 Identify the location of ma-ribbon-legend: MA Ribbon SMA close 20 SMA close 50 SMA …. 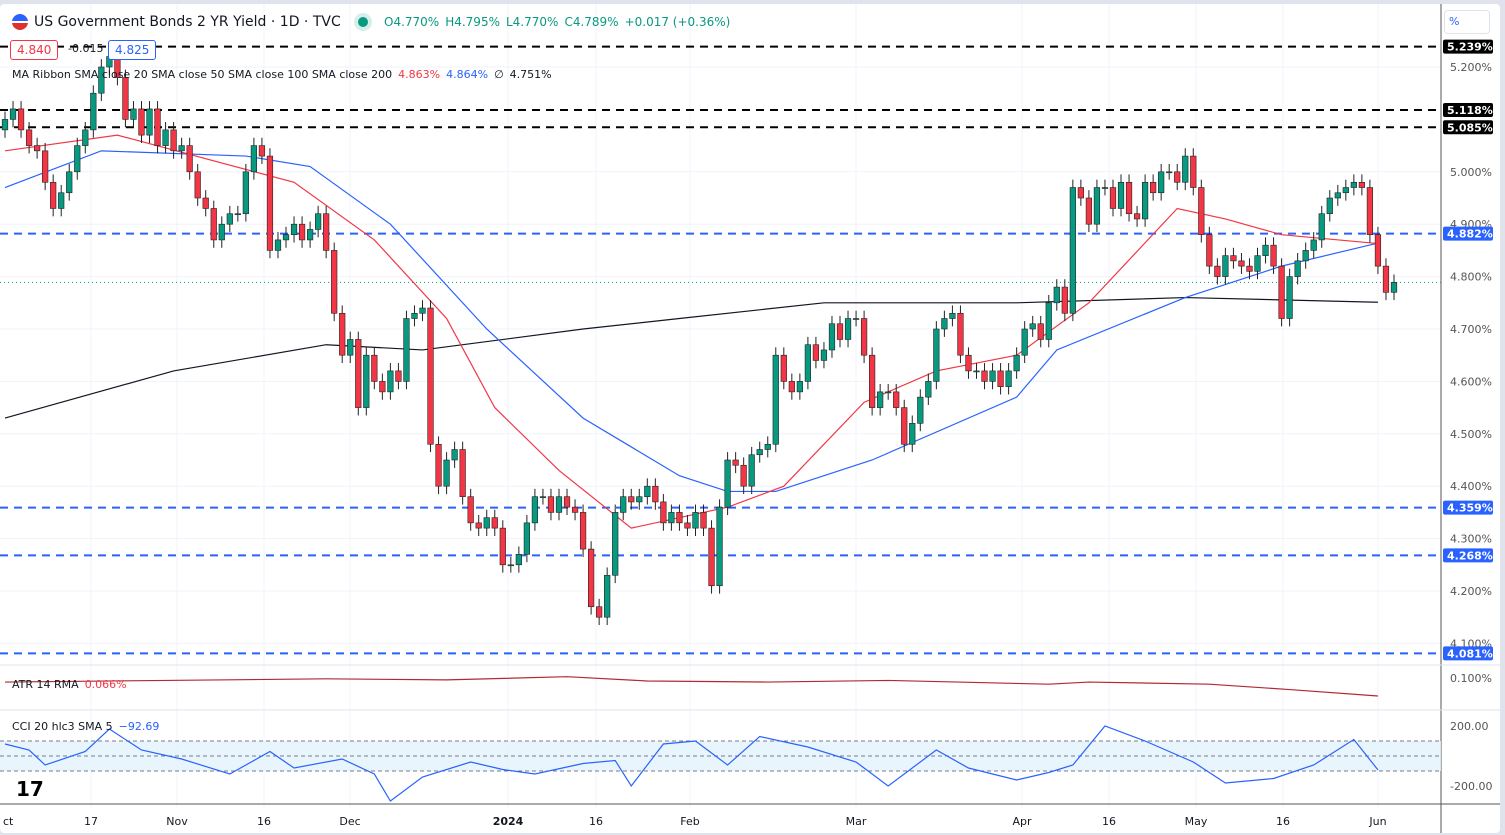
(282, 74).